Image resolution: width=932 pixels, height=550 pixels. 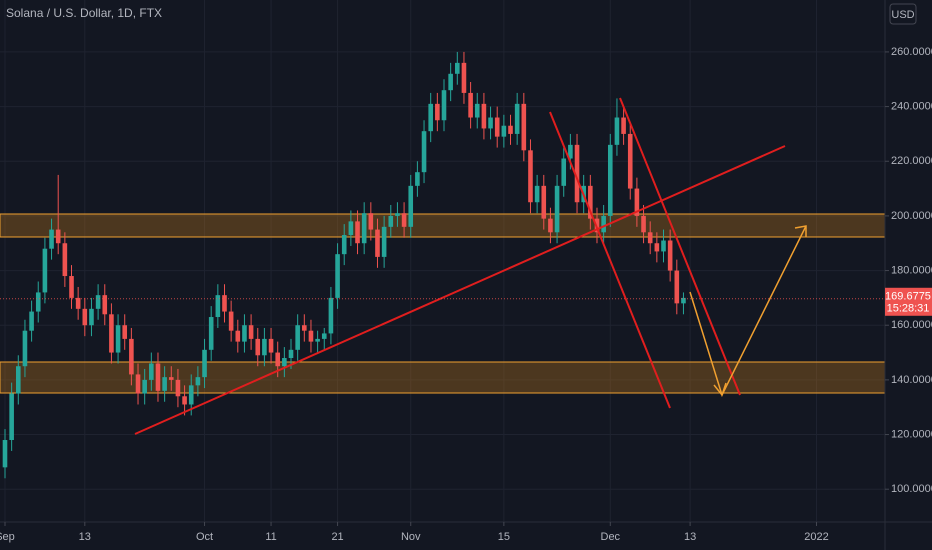 What do you see at coordinates (911, 216) in the screenshot?
I see `y-tick-label: 200.0000` at bounding box center [911, 216].